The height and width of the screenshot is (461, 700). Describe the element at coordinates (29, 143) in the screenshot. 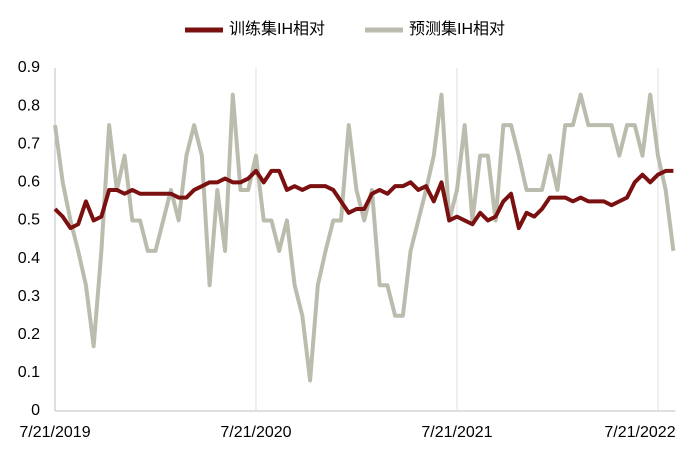

I see `y-tick-label: 0.7` at that location.